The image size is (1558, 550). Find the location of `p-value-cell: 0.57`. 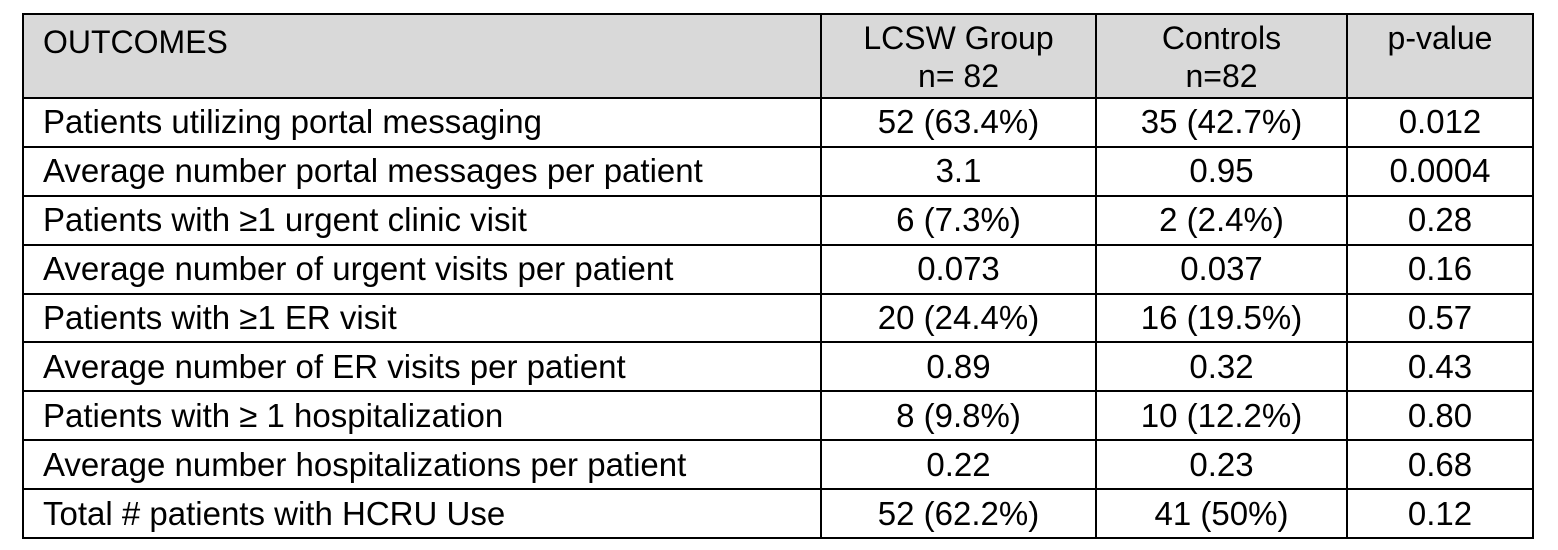

p-value-cell: 0.57 is located at coordinates (1440, 318).